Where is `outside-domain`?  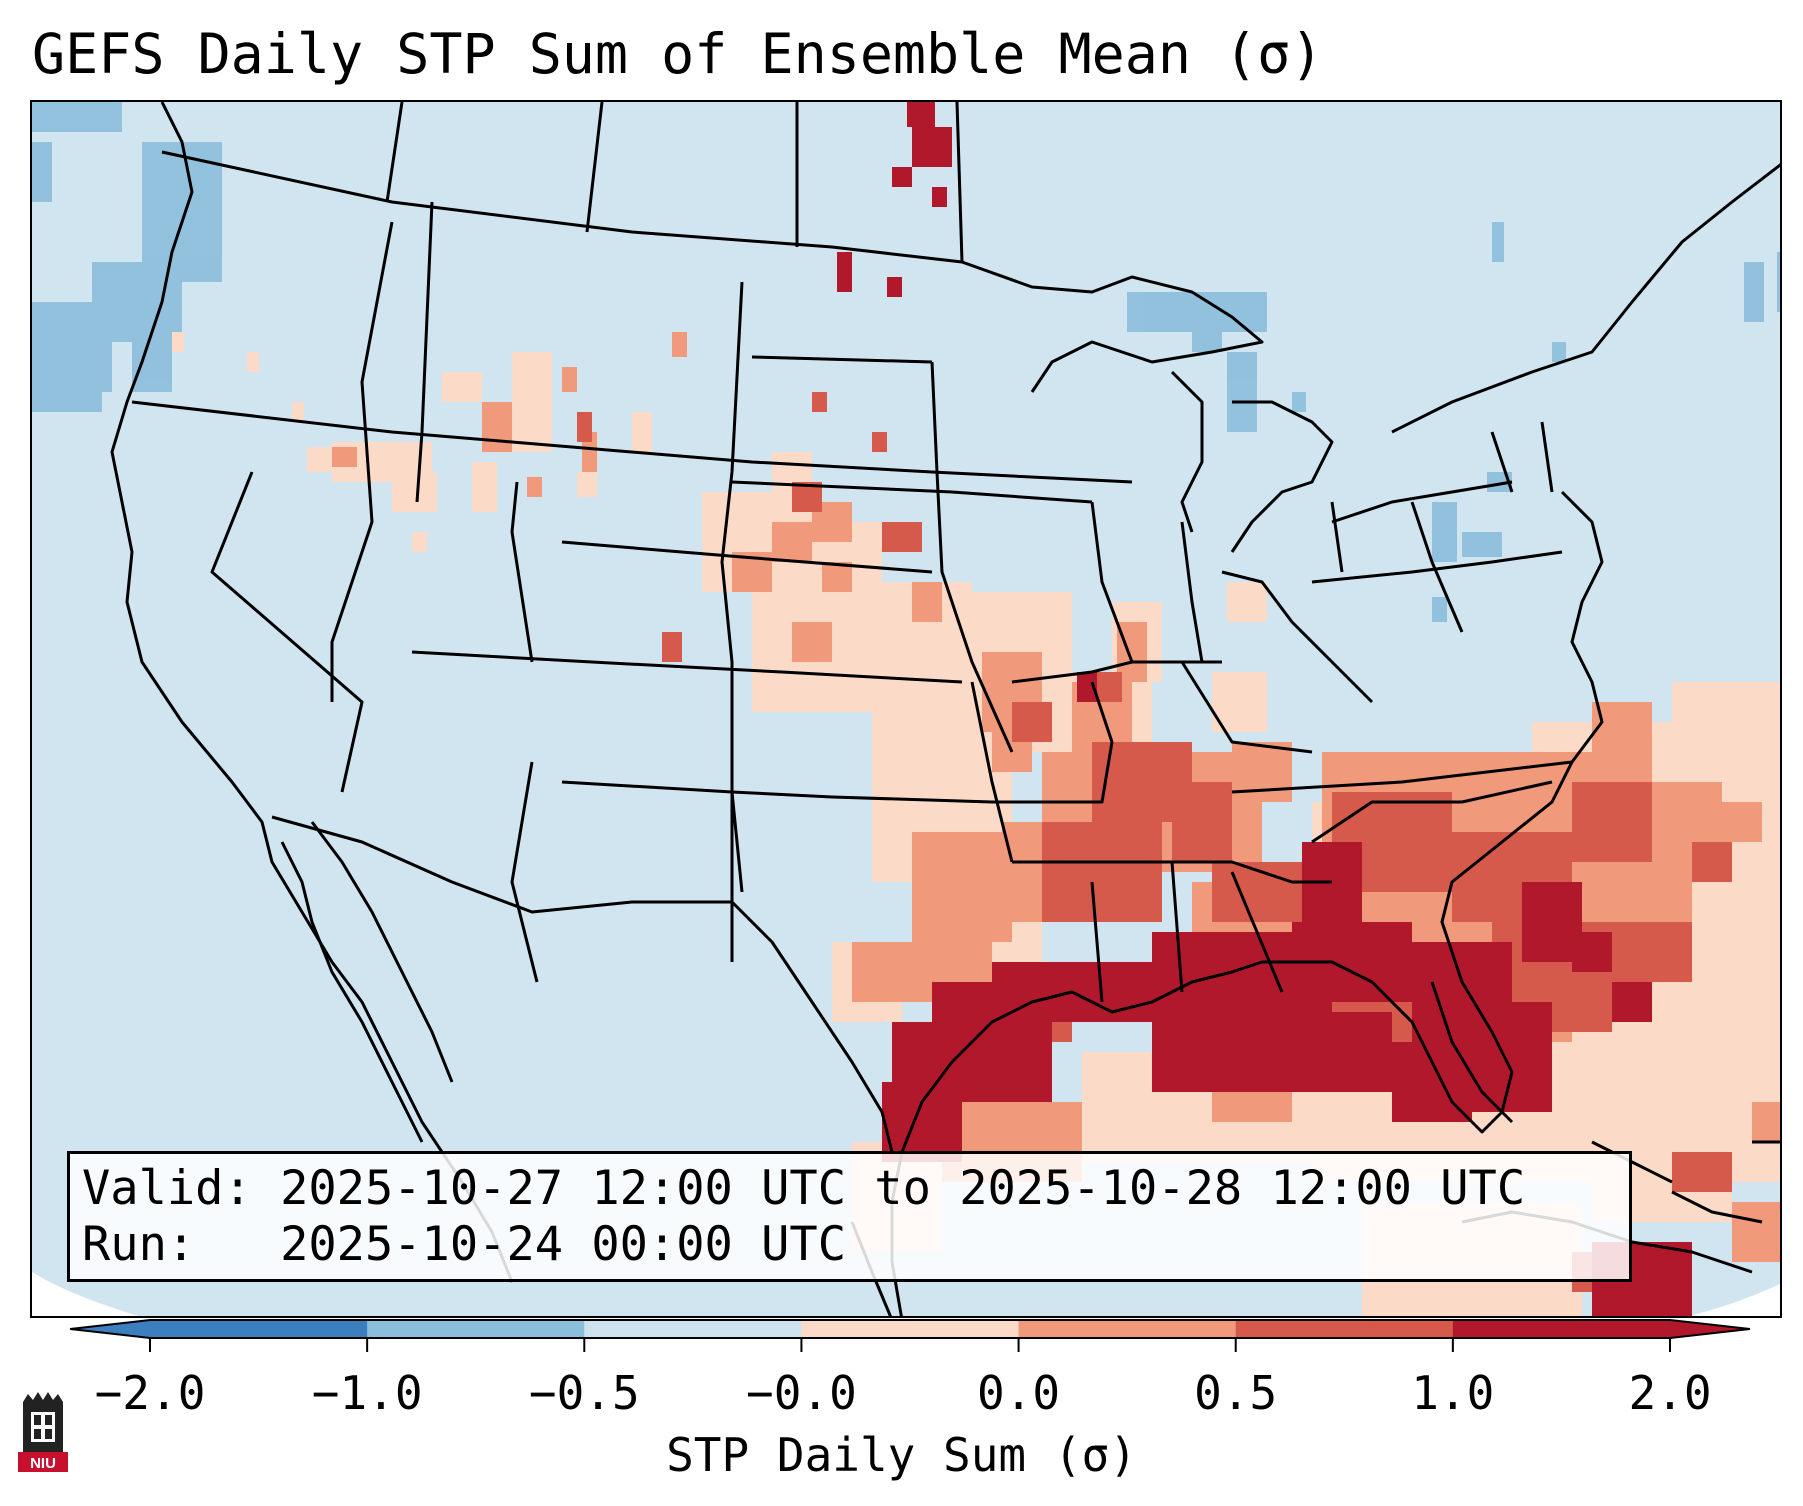
outside-domain is located at coordinates (85, 1294).